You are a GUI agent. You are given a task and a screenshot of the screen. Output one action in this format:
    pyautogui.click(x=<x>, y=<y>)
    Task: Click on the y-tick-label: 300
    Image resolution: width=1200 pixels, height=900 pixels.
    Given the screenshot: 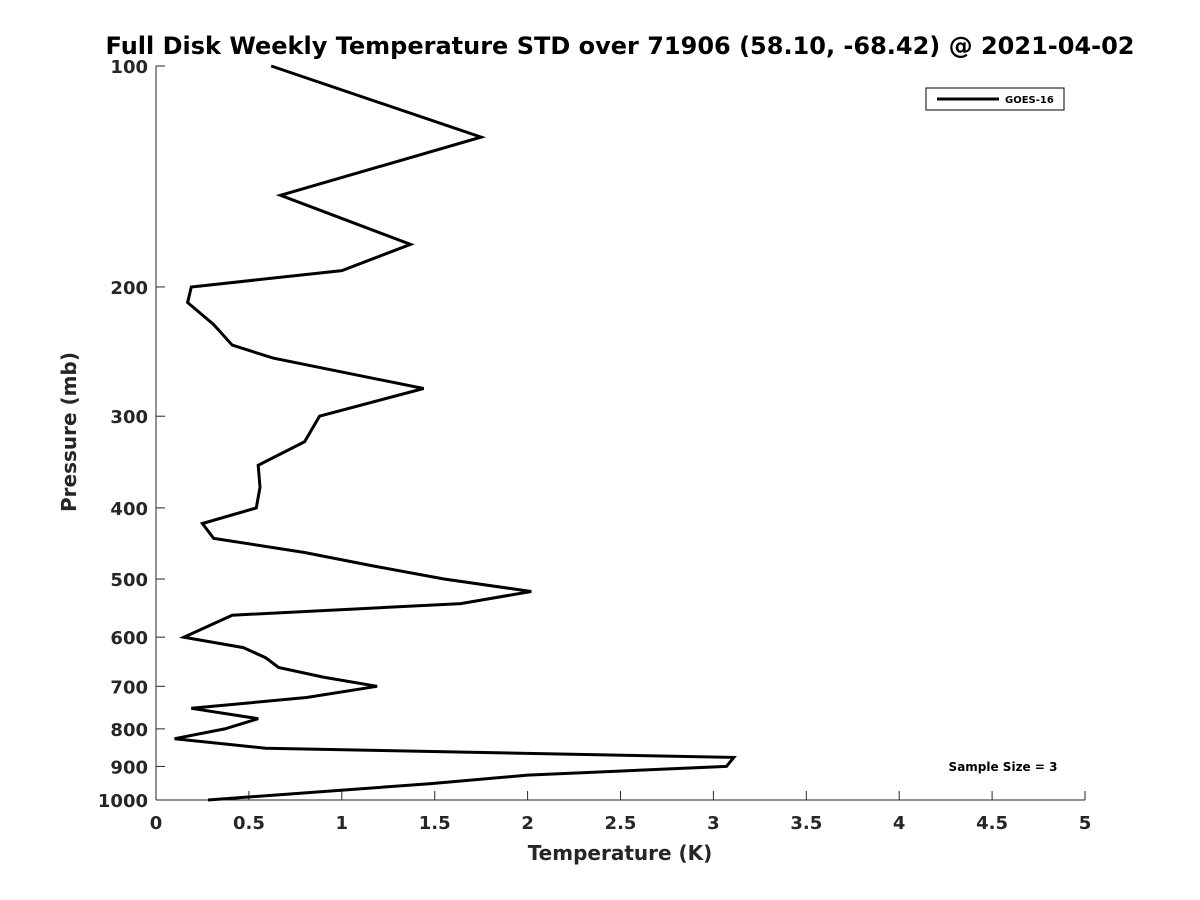 What is the action you would take?
    pyautogui.click(x=129, y=417)
    